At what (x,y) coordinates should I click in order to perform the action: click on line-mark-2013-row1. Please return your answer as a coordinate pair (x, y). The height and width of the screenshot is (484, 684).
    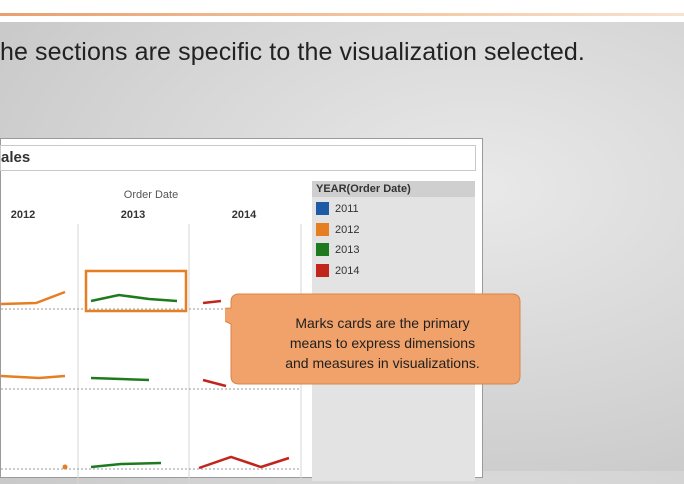
    Looking at the image, I should click on (134, 298).